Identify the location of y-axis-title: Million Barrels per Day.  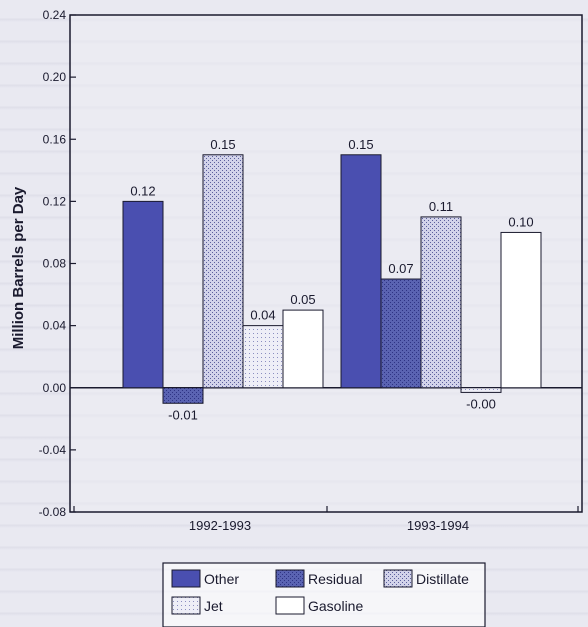
(18, 267).